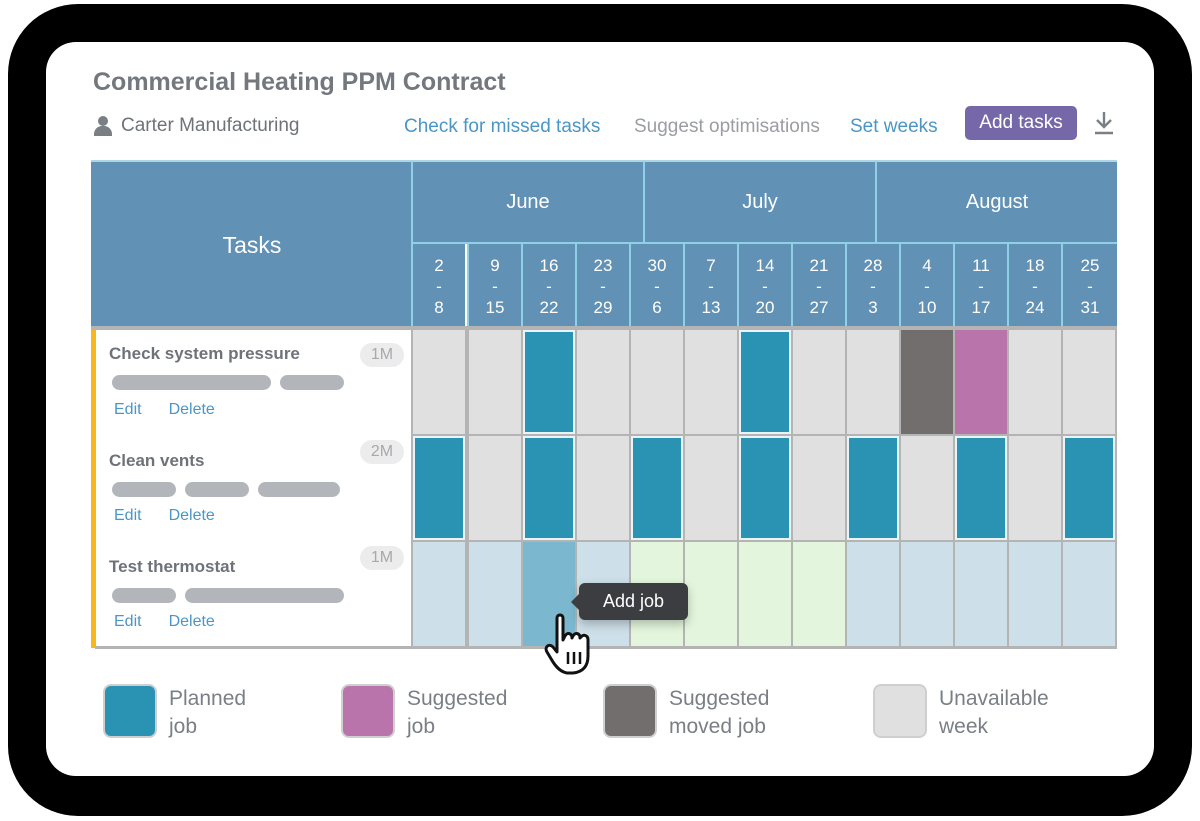 This screenshot has height=821, width=1200. What do you see at coordinates (981, 307) in the screenshot?
I see `week-end: 17` at bounding box center [981, 307].